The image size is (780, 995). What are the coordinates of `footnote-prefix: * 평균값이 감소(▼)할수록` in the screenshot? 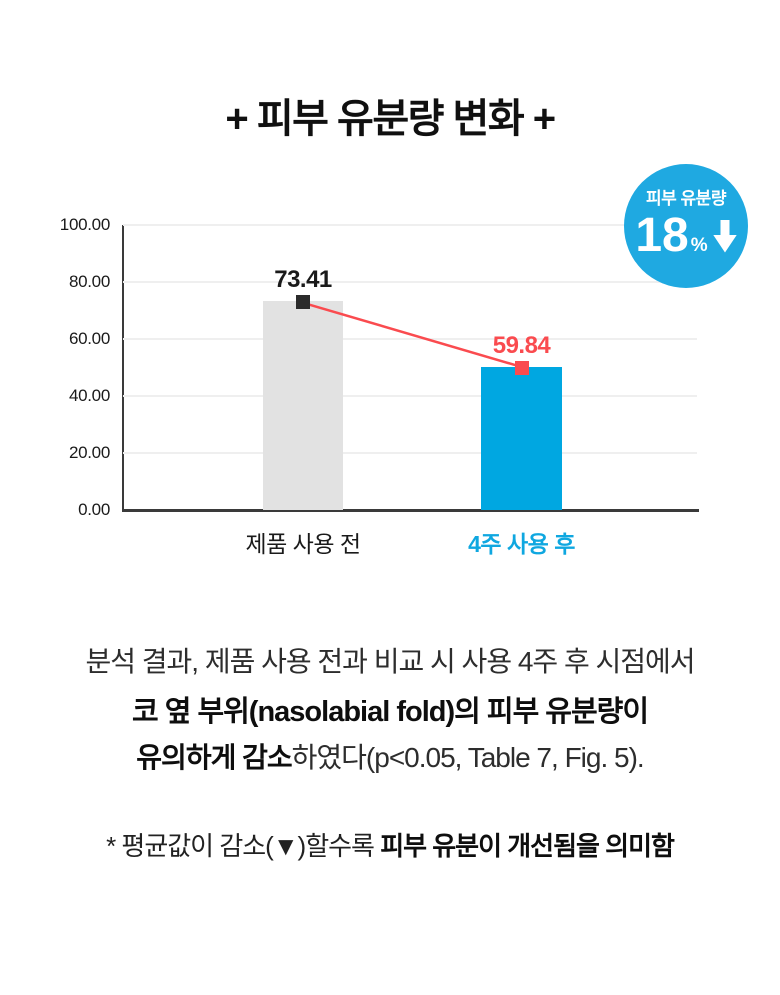 It's located at (243, 846).